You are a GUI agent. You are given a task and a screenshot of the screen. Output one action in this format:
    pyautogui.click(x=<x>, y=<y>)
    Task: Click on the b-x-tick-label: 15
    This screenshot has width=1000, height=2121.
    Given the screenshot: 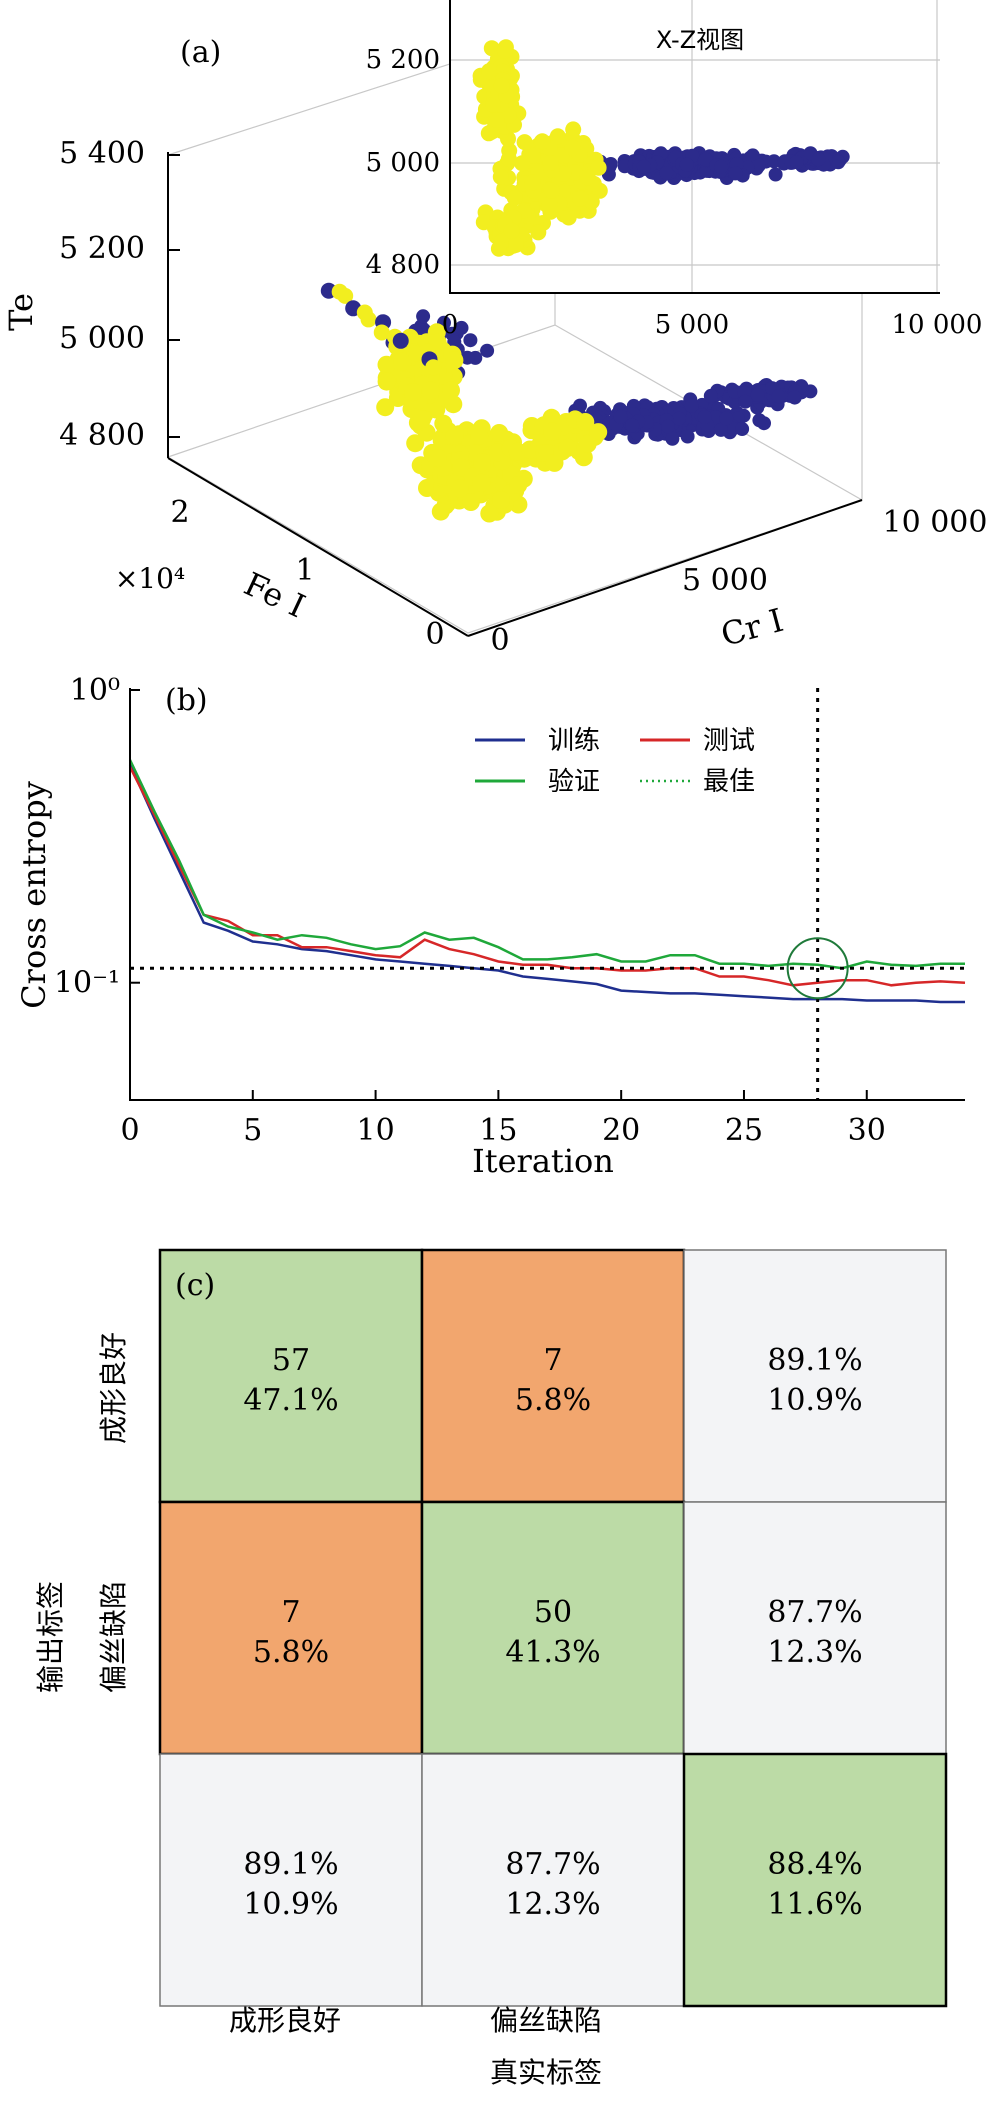 What is the action you would take?
    pyautogui.click(x=498, y=1130)
    